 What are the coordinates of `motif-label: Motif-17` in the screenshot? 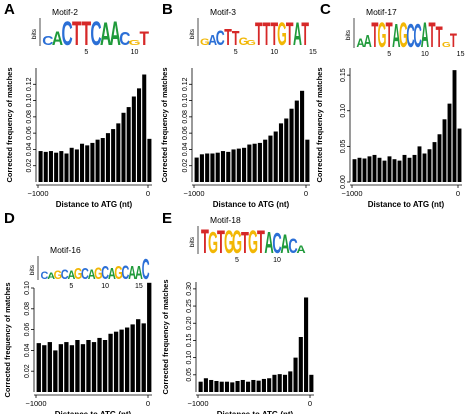 It's located at (381, 12).